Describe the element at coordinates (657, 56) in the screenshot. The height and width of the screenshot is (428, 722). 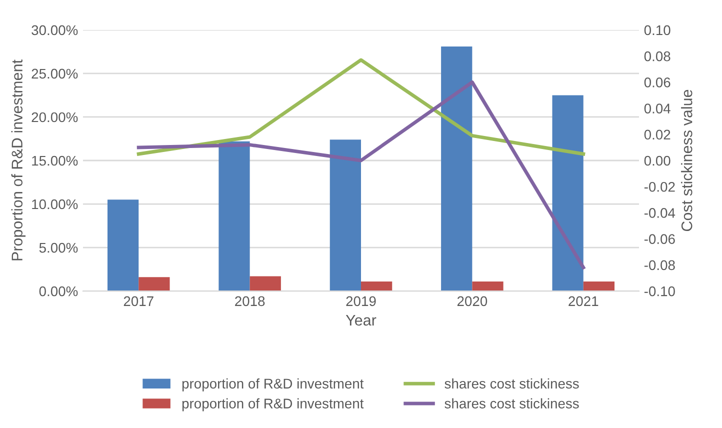
I see `y2-tick-label: 0.08` at that location.